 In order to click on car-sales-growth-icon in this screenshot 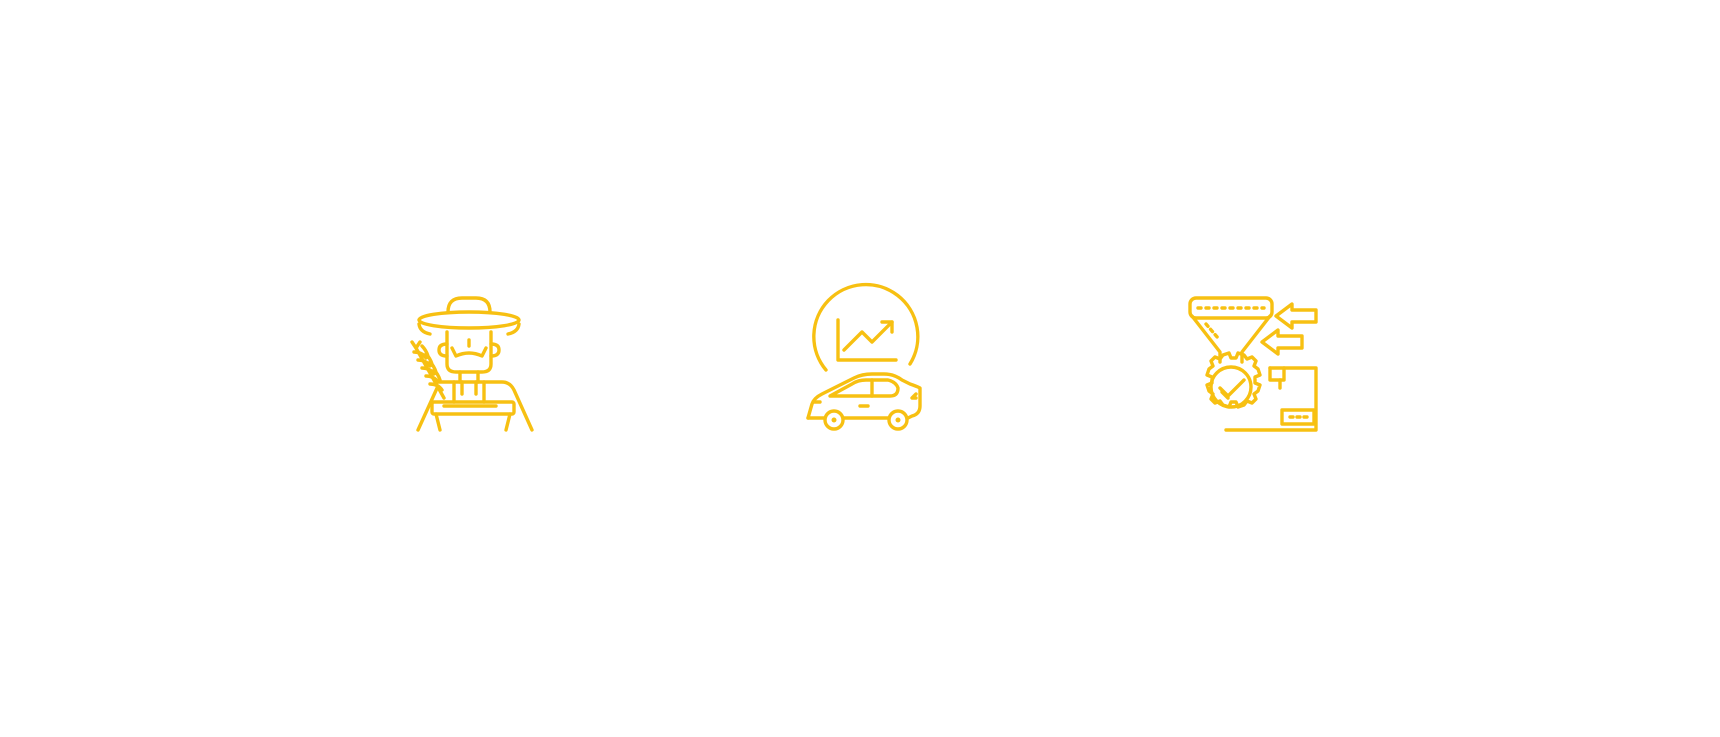, I will do `click(868, 366)`.